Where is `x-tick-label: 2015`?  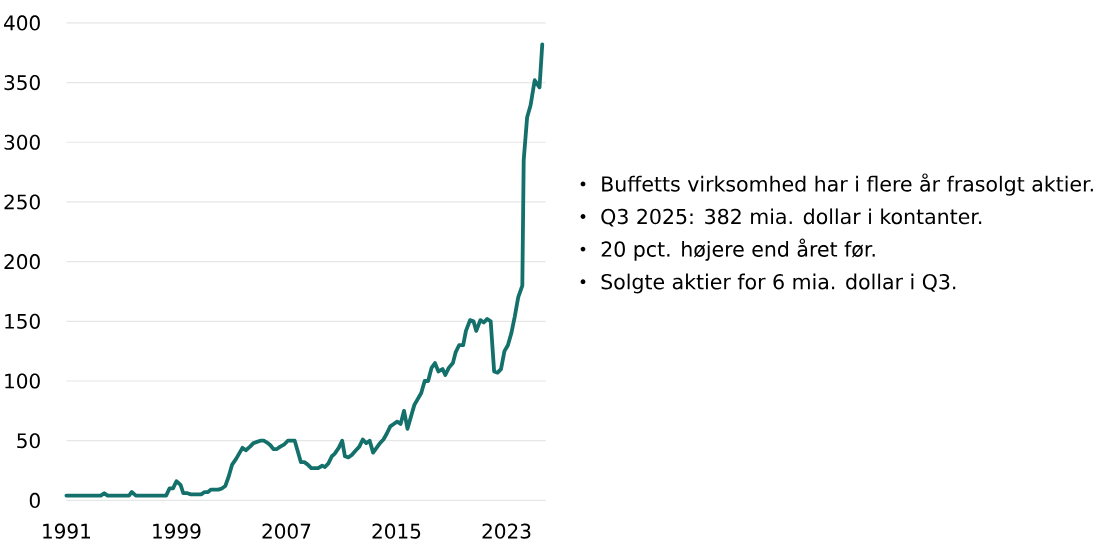
x-tick-label: 2015 is located at coordinates (396, 531).